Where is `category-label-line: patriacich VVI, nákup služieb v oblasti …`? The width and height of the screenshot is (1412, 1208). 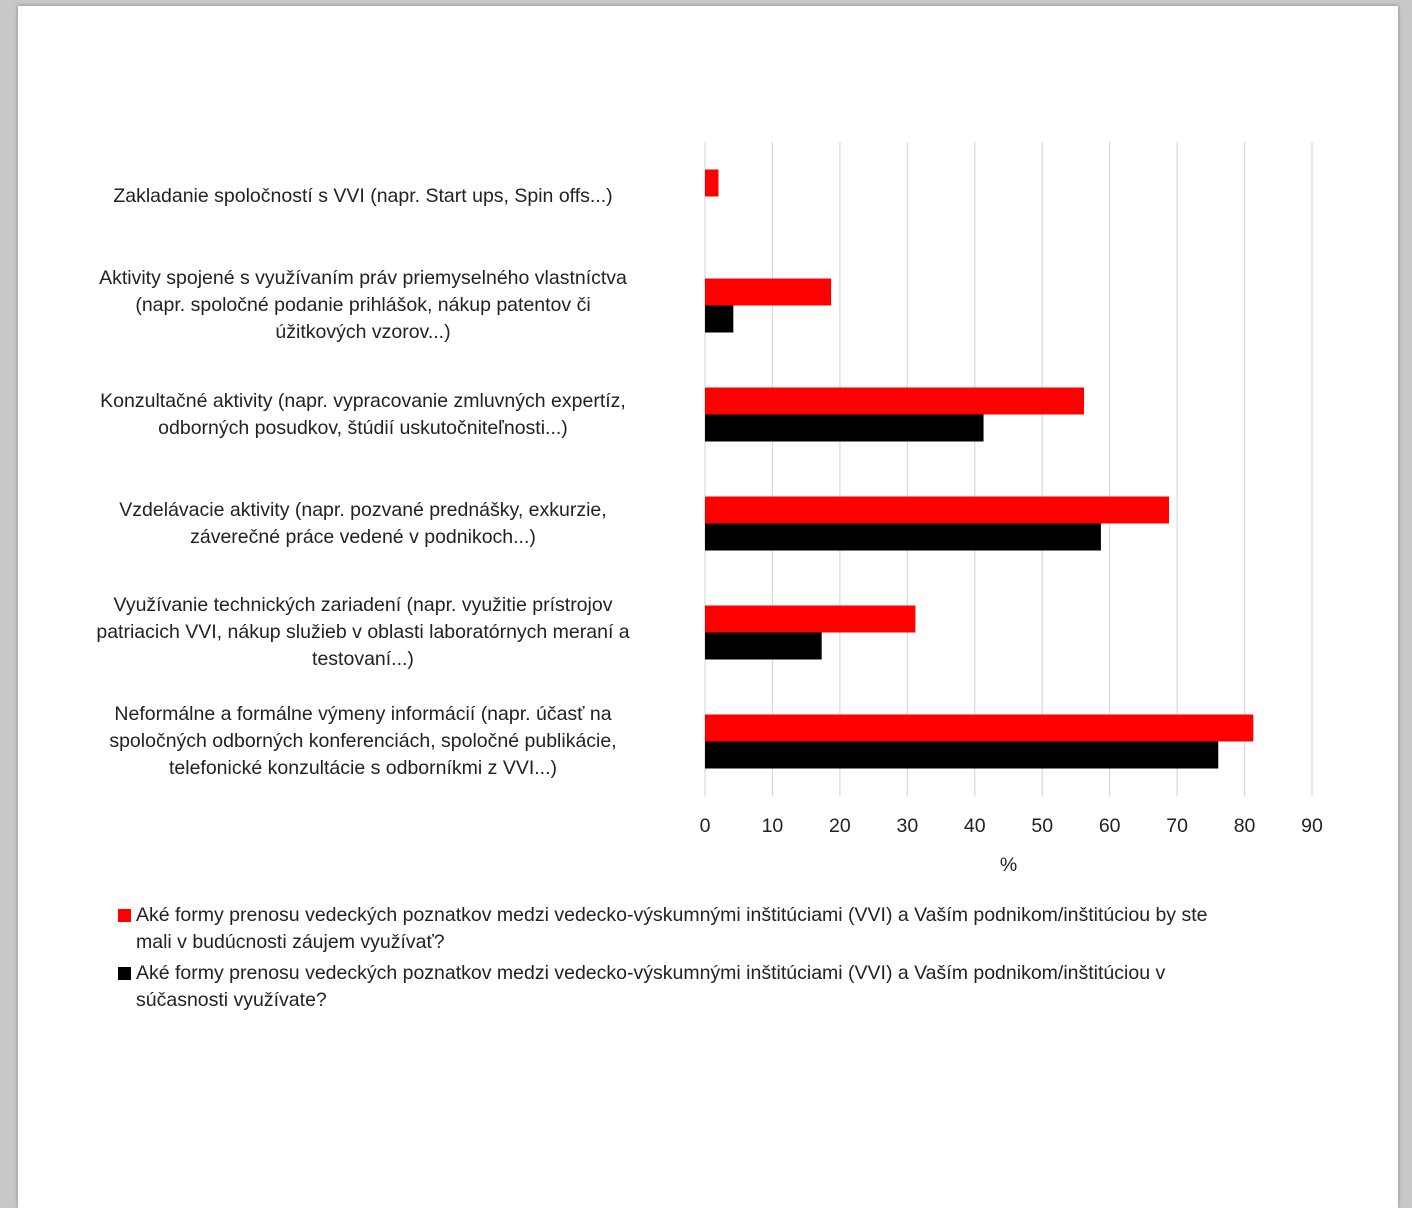
category-label-line: patriacich VVI, nákup služieb v oblasti … is located at coordinates (363, 632).